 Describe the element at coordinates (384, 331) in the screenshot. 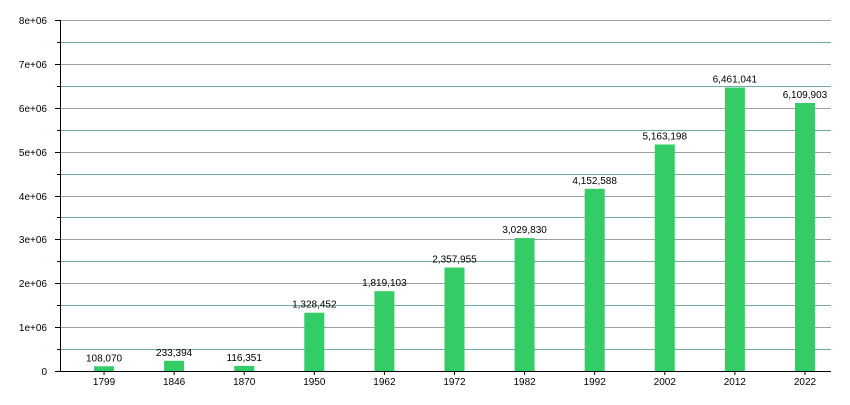

I see `bar-1962` at that location.